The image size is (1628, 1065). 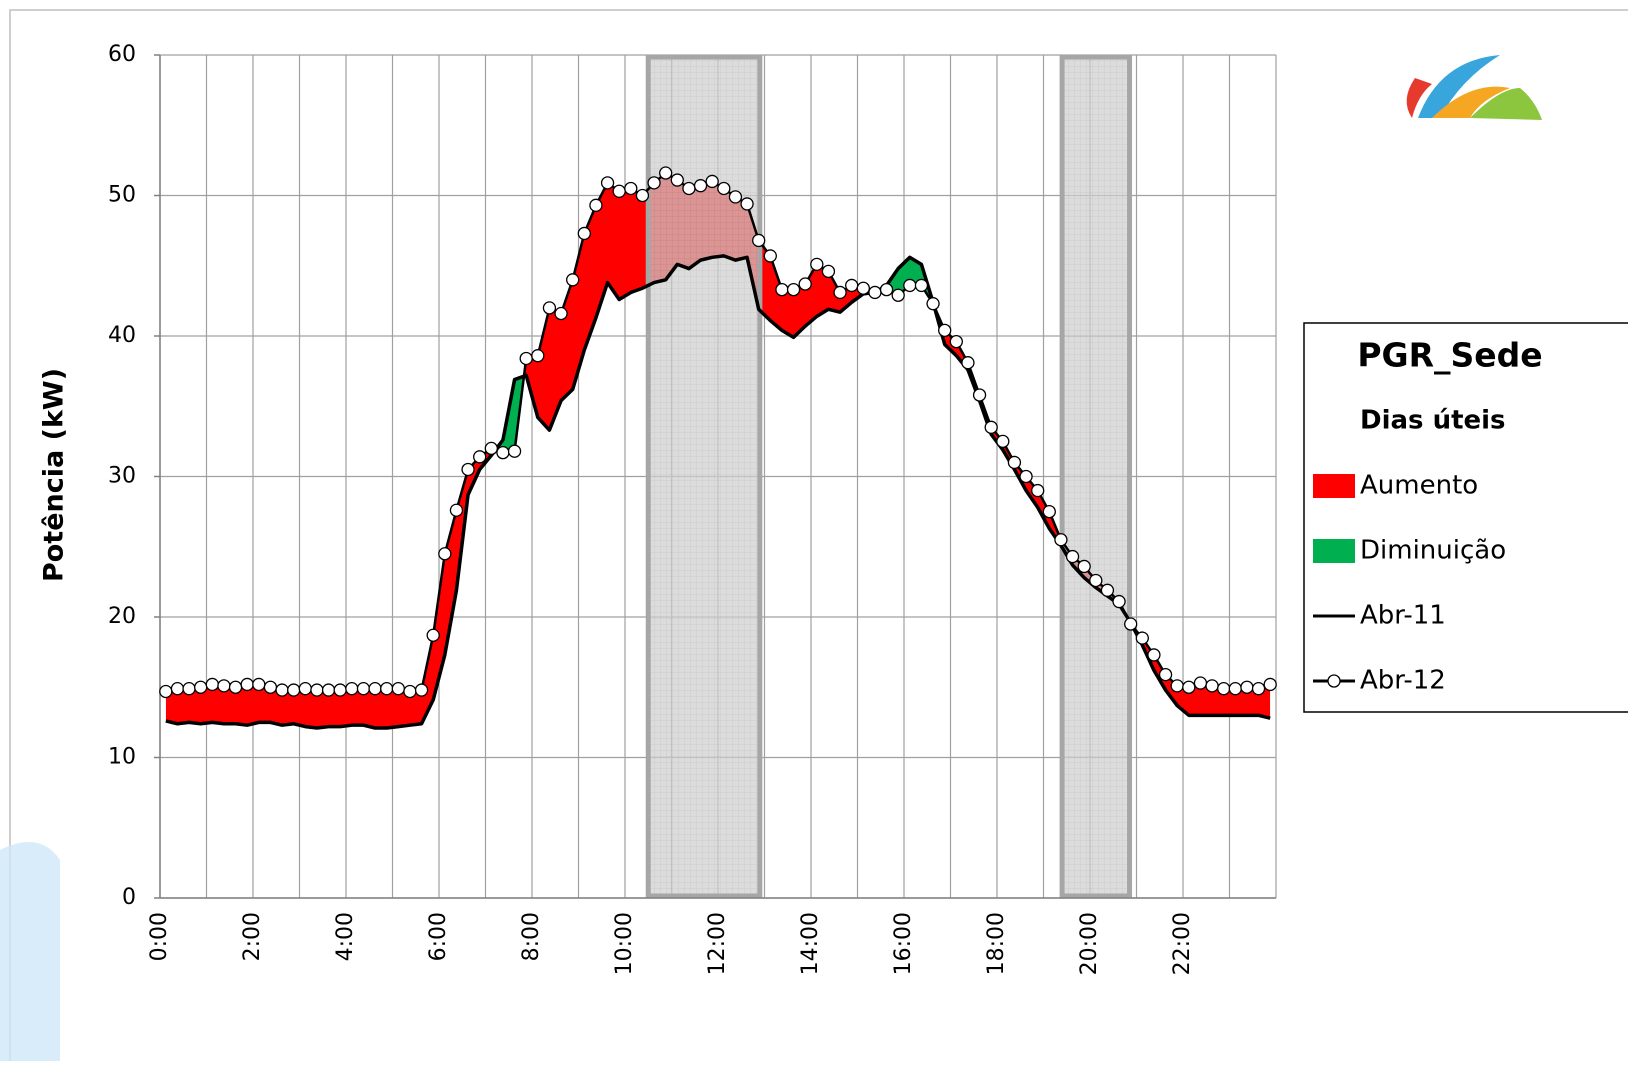 I want to click on x-tick-label: 16:00, so click(x=903, y=943).